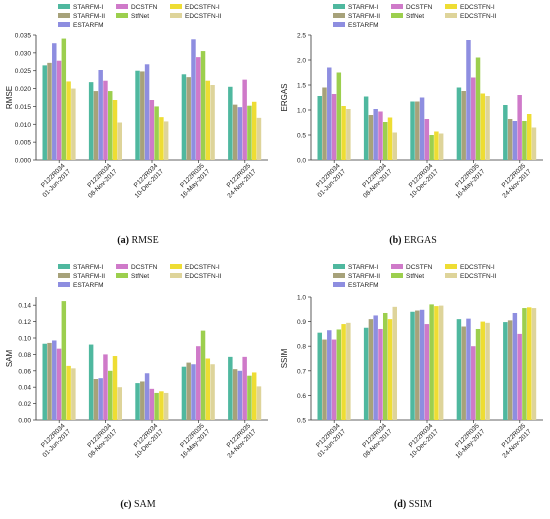 This screenshot has height=519, width=550. I want to click on legend-item-stfnet: StfNet, so click(407, 276).